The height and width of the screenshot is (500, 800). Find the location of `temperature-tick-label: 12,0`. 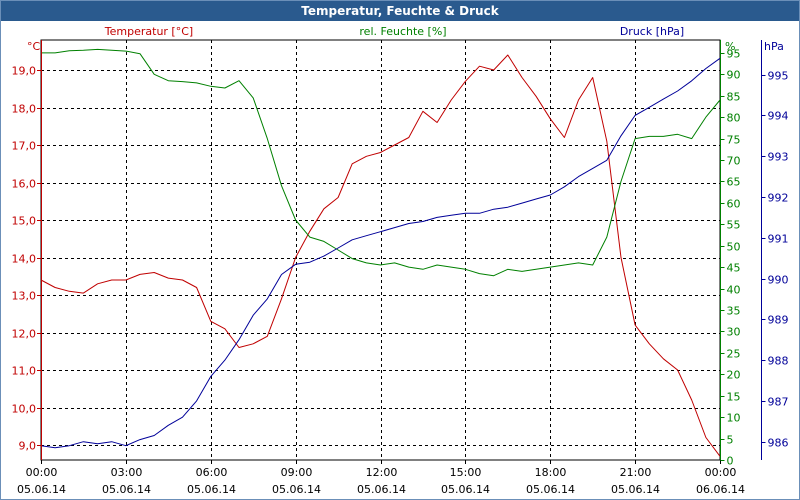

temperature-tick-label: 12,0 is located at coordinates (24, 334).